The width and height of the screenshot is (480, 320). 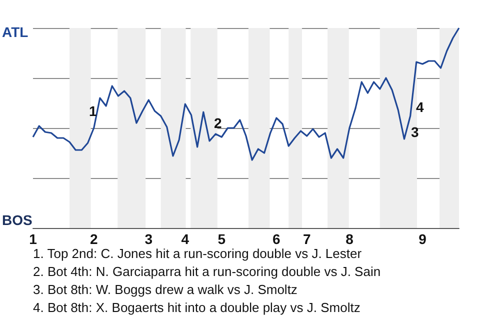 I want to click on annotation: 1, so click(x=93, y=111).